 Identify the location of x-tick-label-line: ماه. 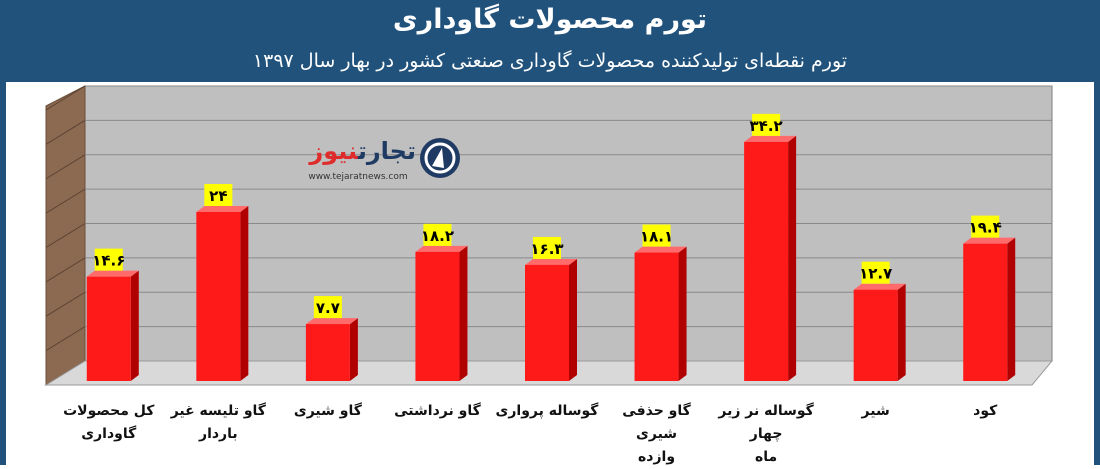
(766, 457).